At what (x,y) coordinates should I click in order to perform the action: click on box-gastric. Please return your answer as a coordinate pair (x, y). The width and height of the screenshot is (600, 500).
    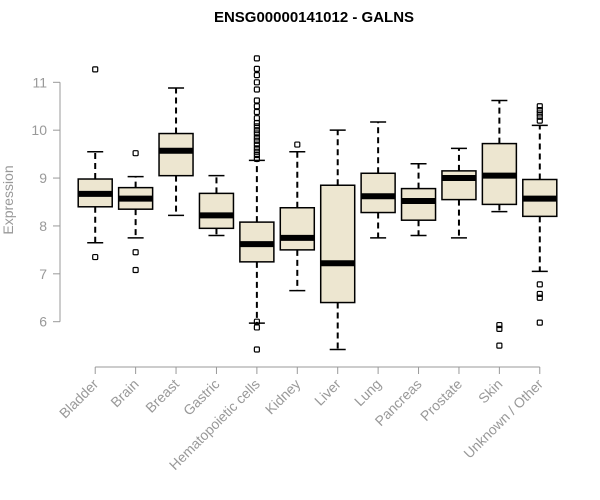
    Looking at the image, I should click on (216, 205).